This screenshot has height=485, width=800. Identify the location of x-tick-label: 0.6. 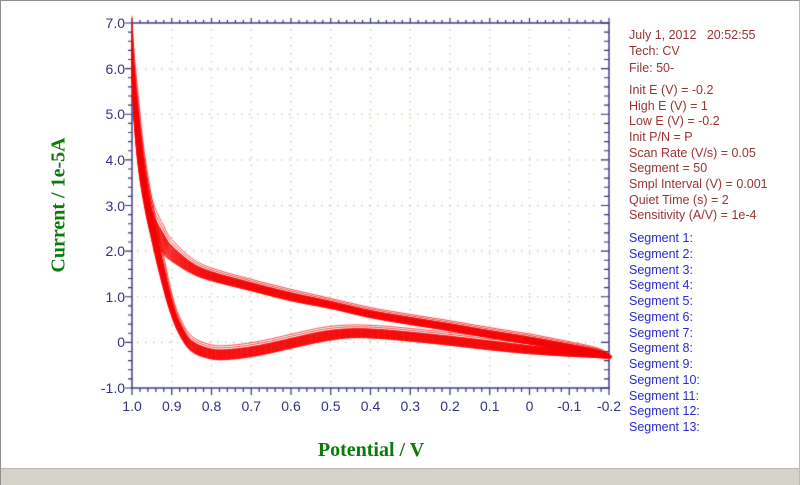
(291, 406).